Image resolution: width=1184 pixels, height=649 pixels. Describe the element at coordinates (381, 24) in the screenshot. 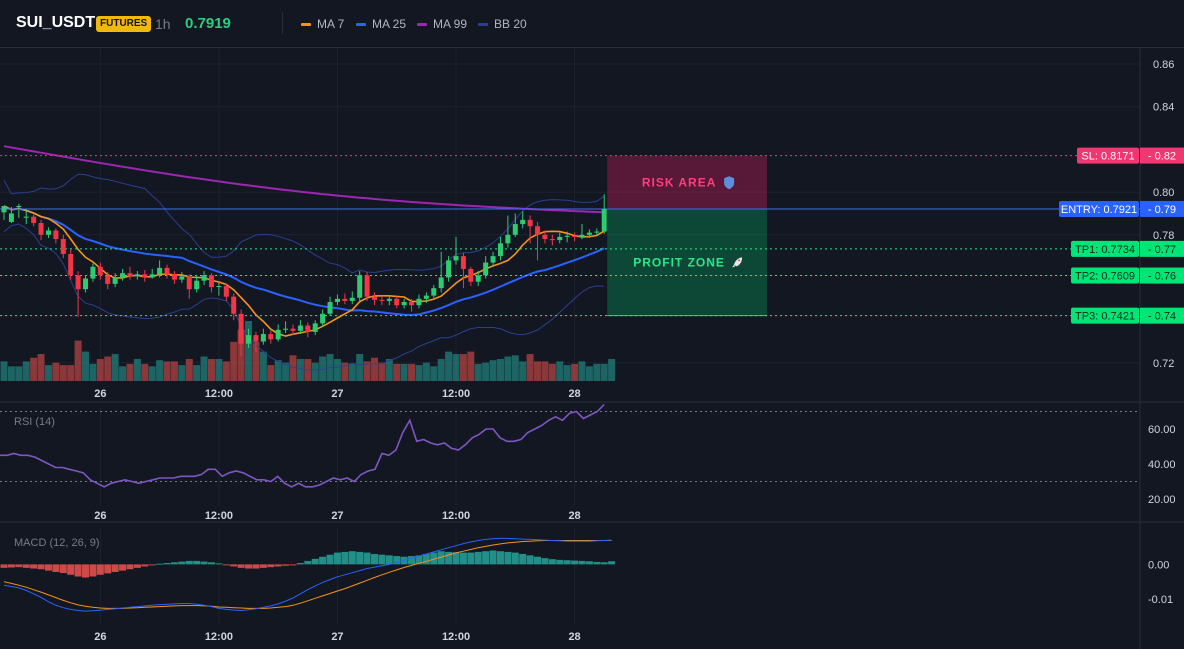

I see `legend-ma25: MA 25` at that location.